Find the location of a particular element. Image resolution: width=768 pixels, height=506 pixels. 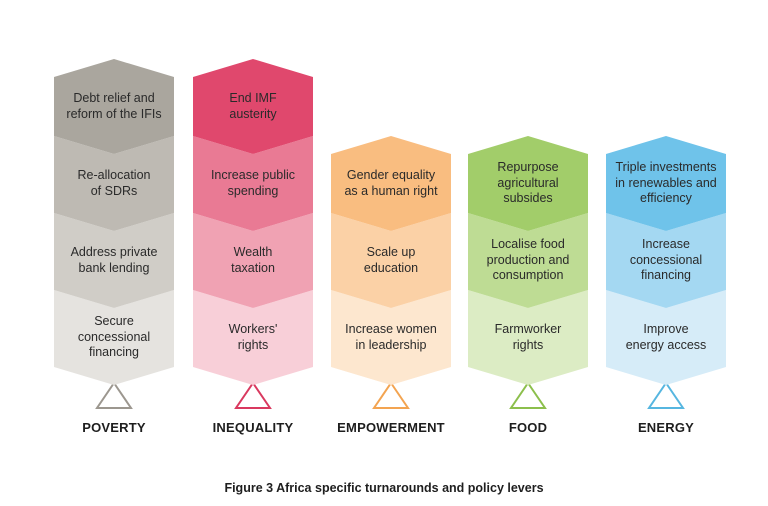

food-lever-2-text: Localise food production and consumption is located at coordinates (528, 260).